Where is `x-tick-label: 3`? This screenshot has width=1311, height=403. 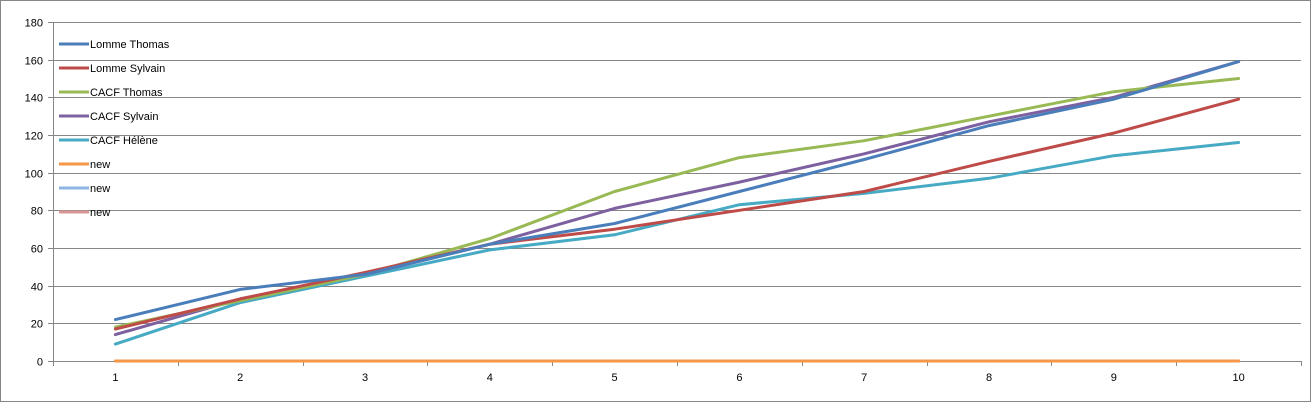 x-tick-label: 3 is located at coordinates (365, 378).